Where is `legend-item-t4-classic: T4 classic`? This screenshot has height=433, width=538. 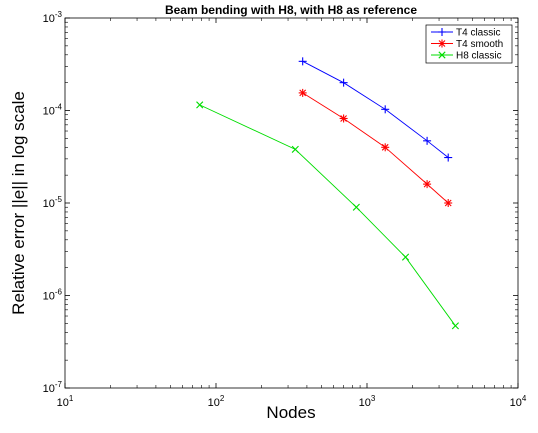
legend-item-t4-classic: T4 classic is located at coordinates (465, 33).